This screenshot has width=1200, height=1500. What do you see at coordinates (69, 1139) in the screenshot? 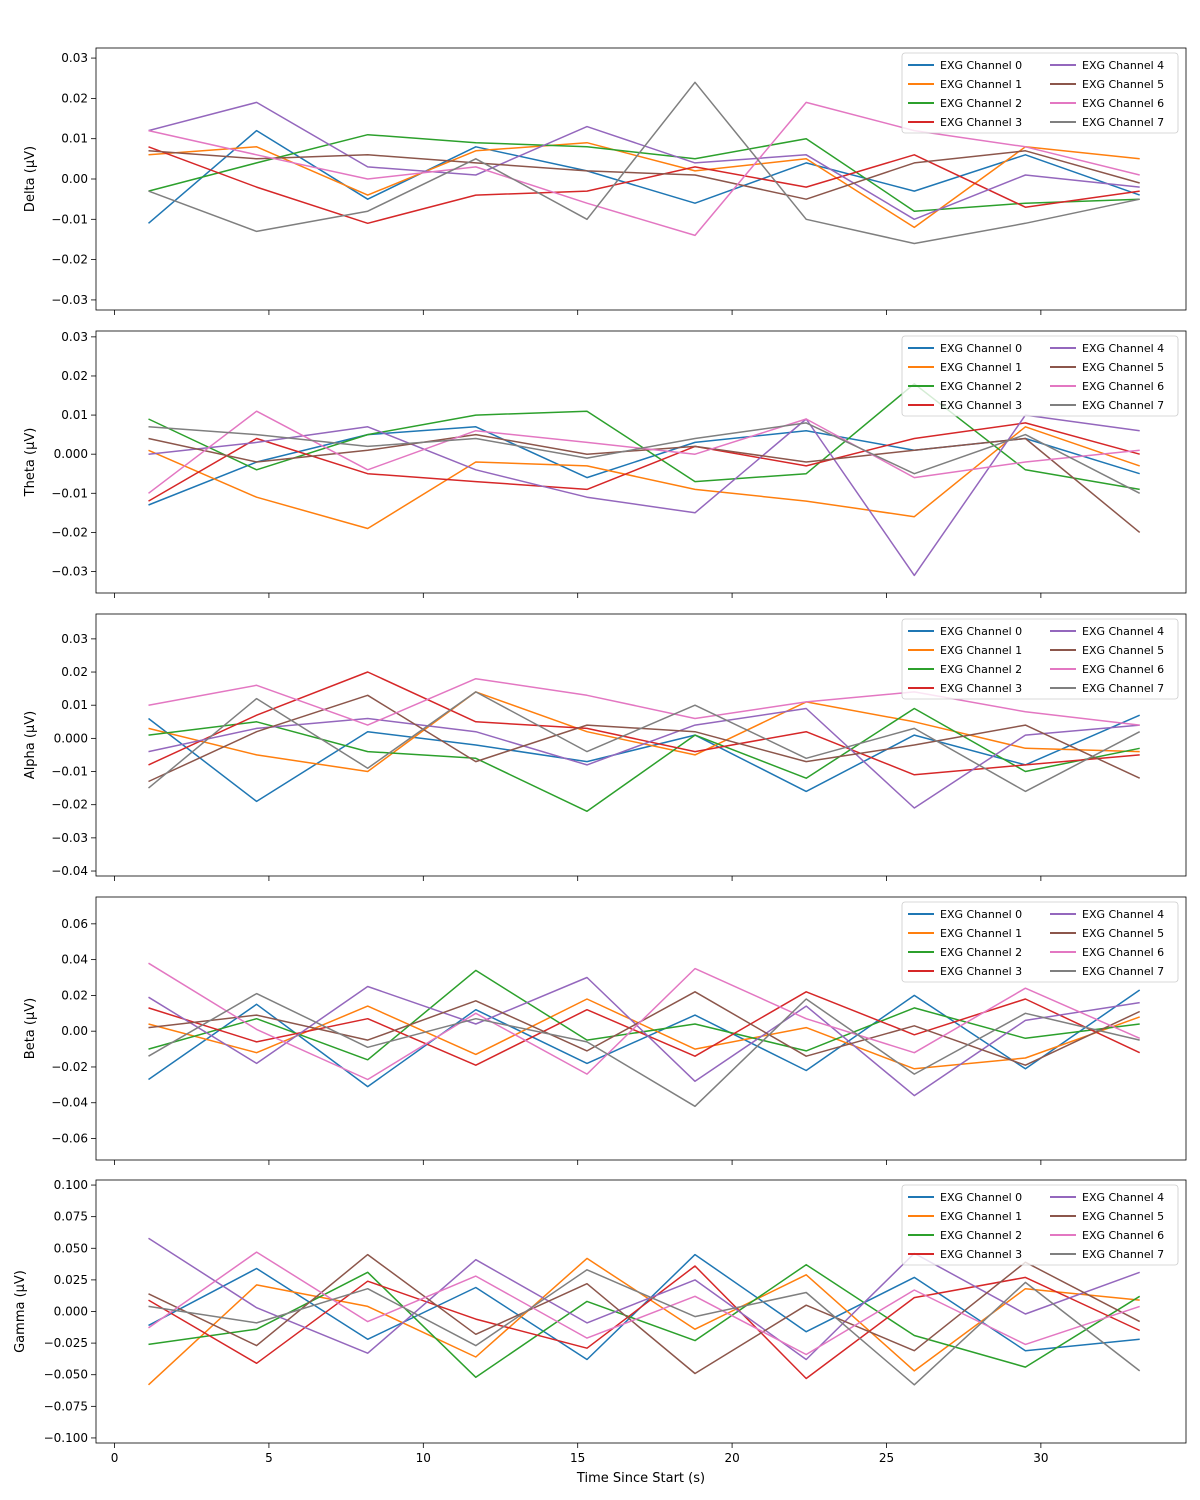
I see `y-tick-label: −0.06` at bounding box center [69, 1139].